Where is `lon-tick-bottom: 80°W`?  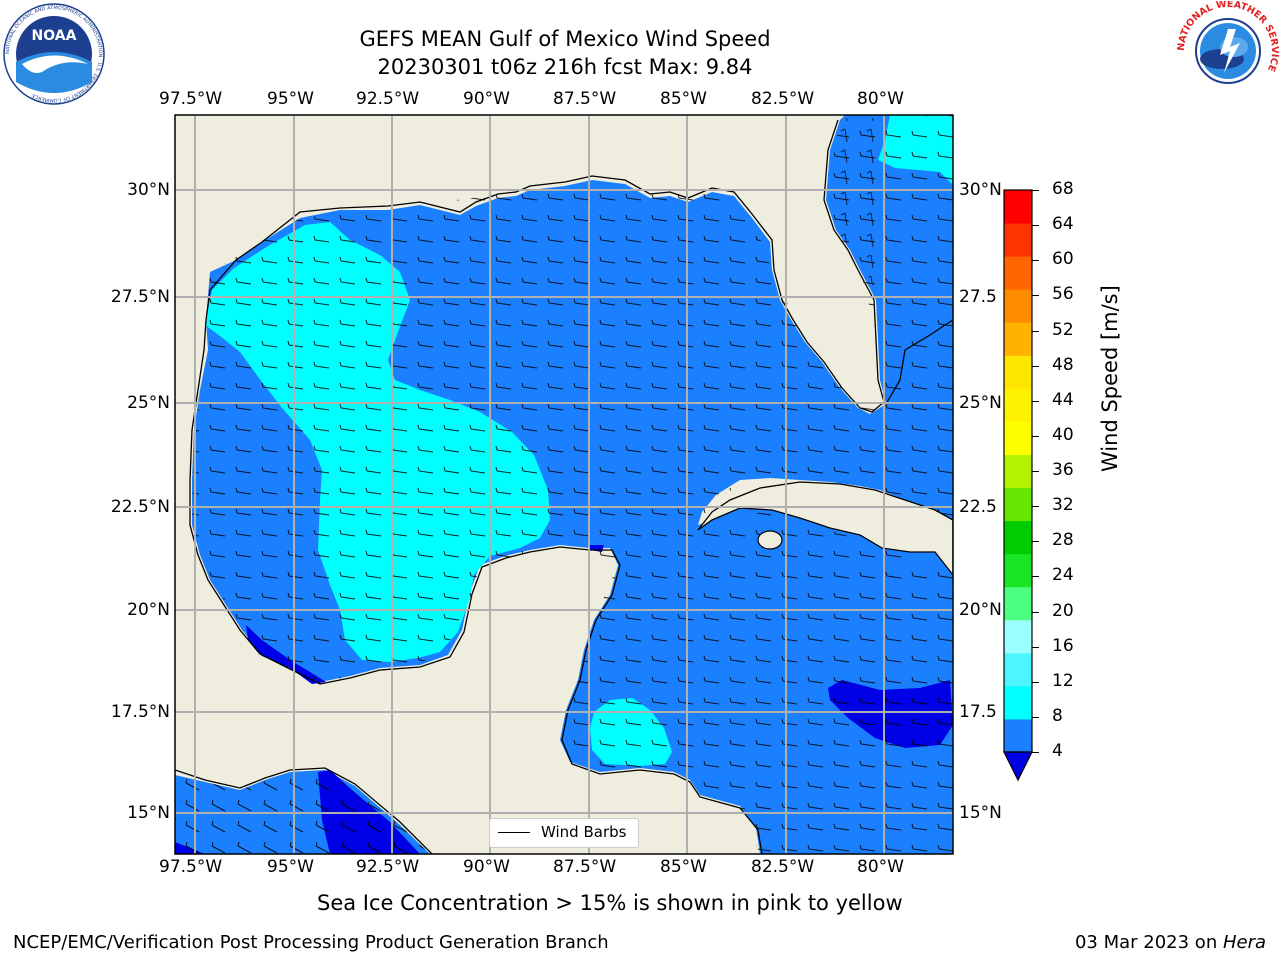 lon-tick-bottom: 80°W is located at coordinates (880, 867).